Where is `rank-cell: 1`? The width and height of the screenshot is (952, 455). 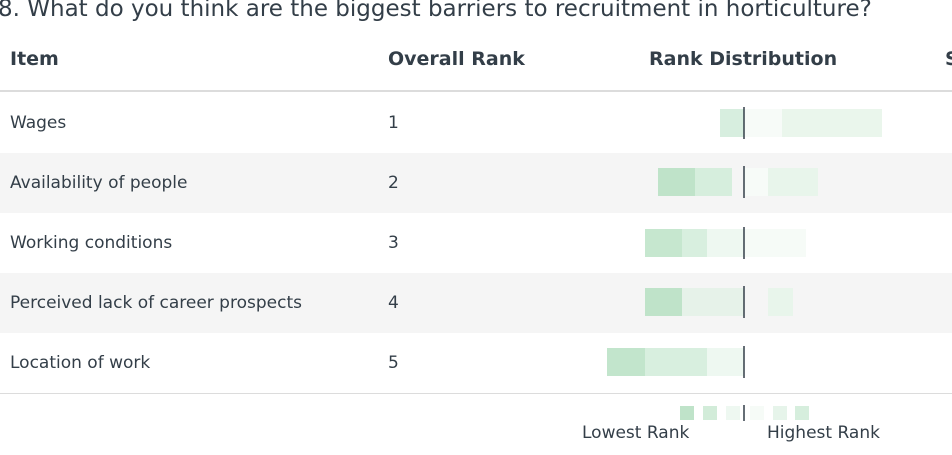
rank-cell: 1 is located at coordinates (393, 123).